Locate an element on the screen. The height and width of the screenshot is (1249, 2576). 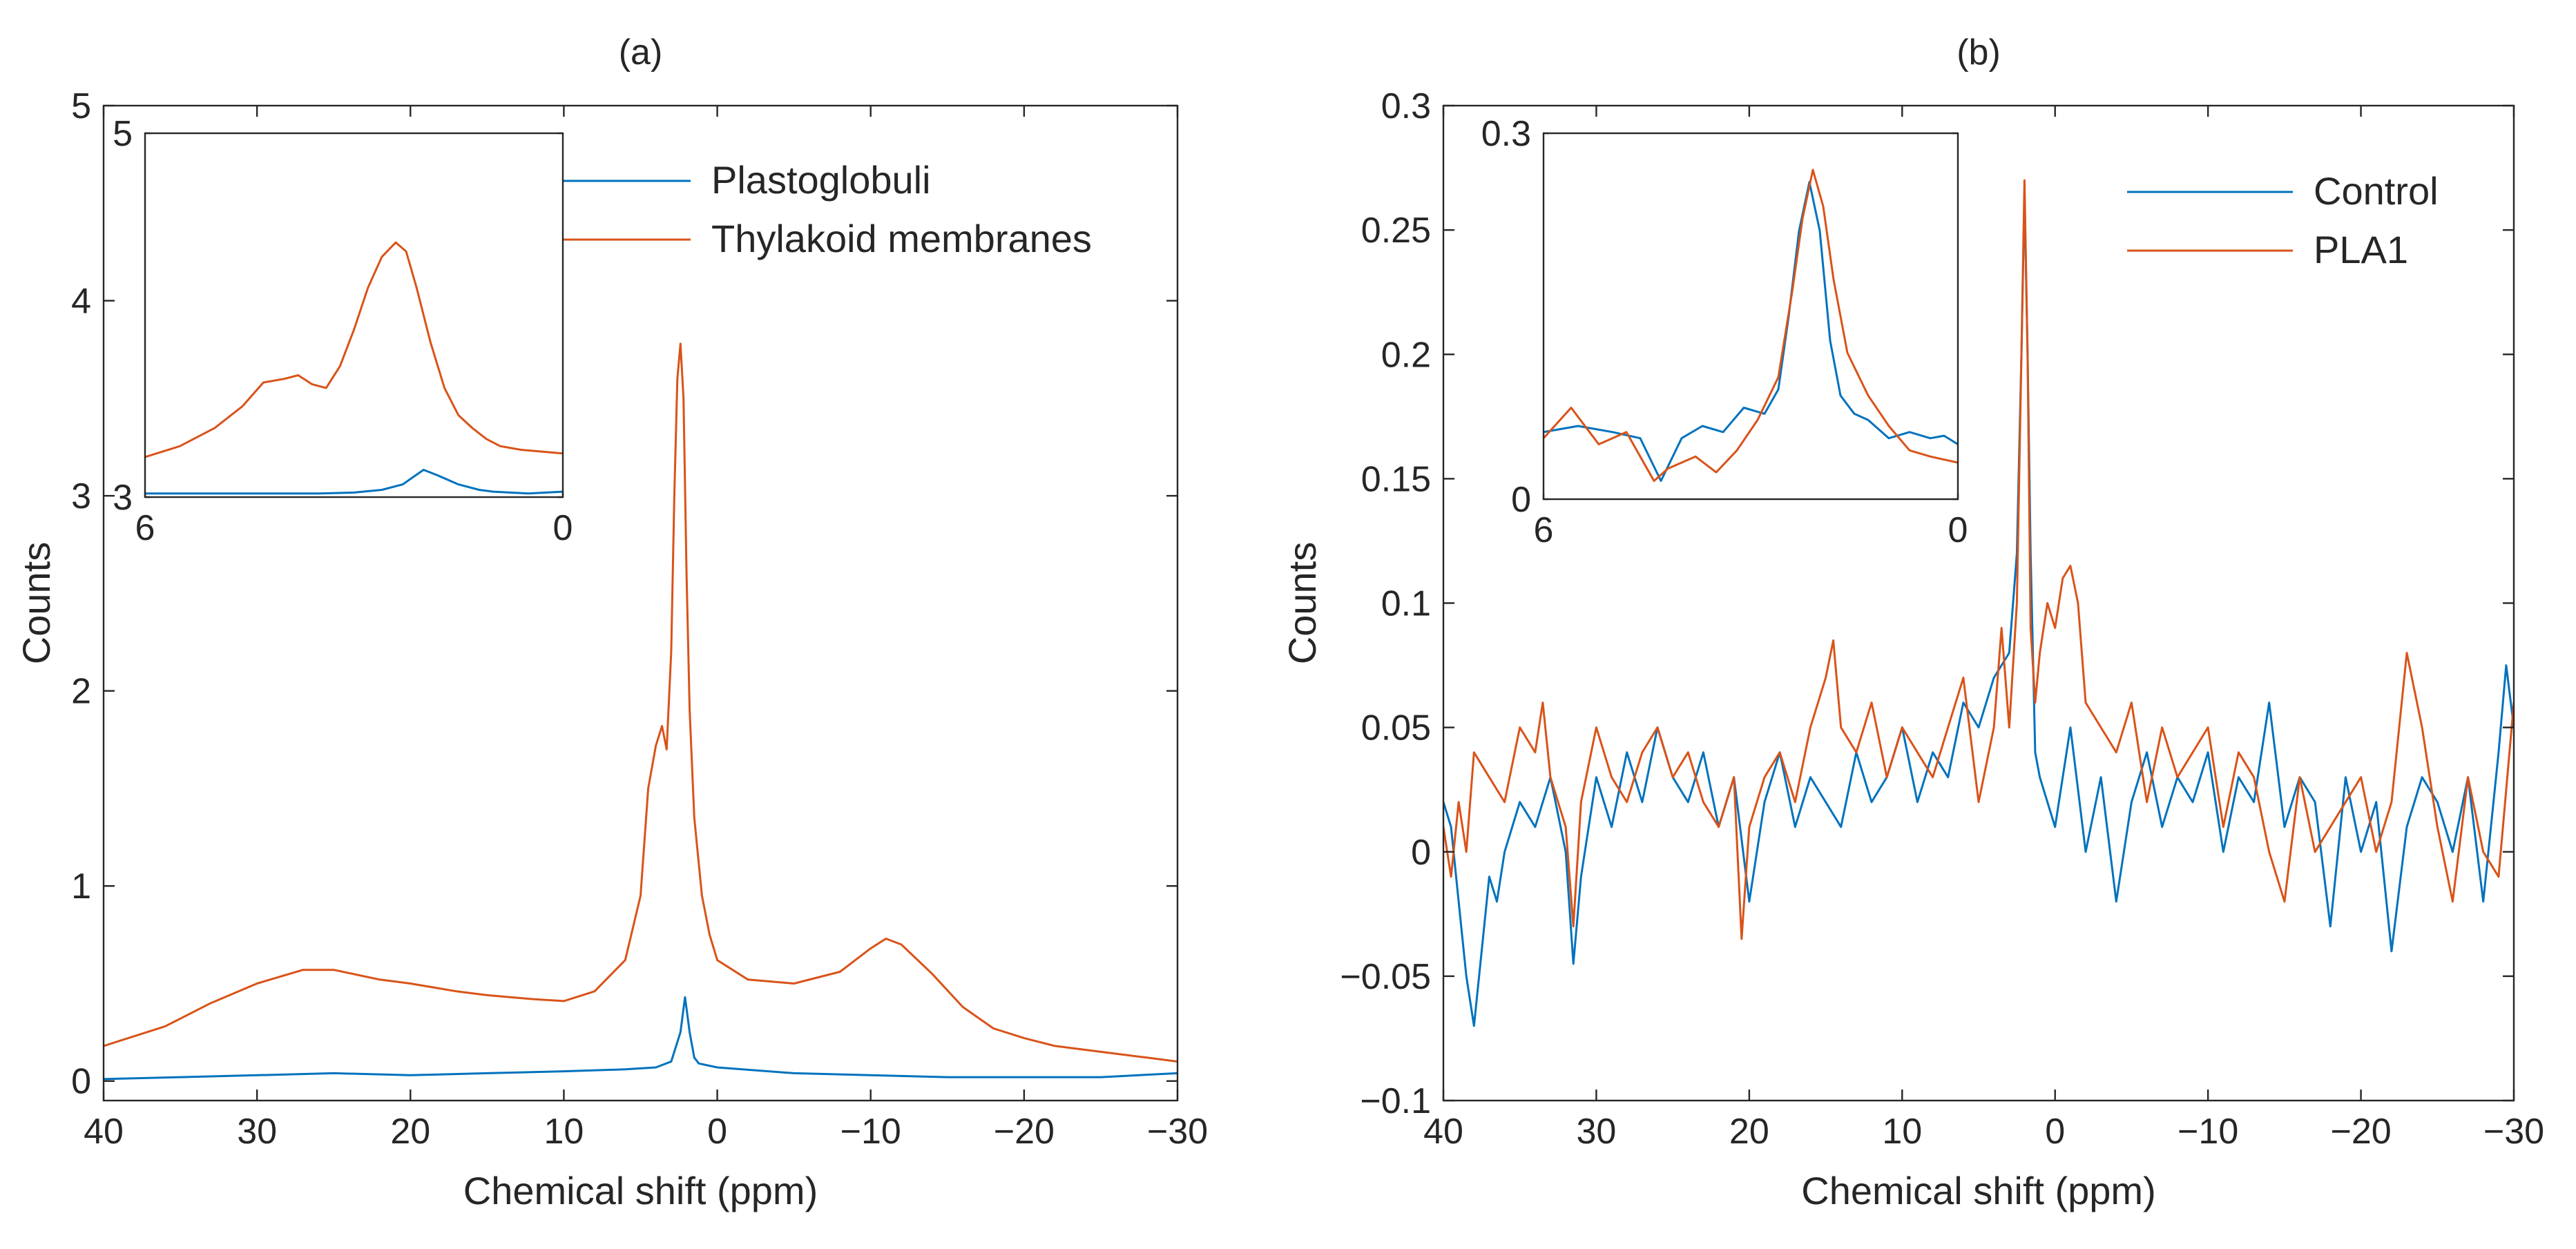
y-tick-label: 4 is located at coordinates (81, 302).